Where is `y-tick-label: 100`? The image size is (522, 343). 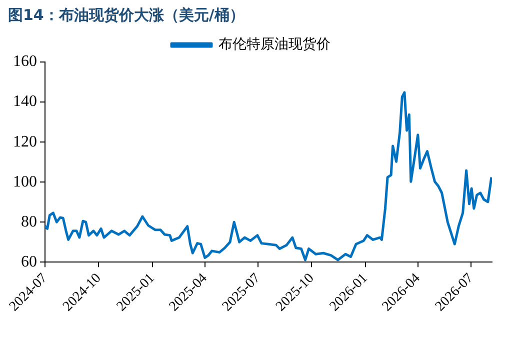
y-tick-label: 100 is located at coordinates (25, 181).